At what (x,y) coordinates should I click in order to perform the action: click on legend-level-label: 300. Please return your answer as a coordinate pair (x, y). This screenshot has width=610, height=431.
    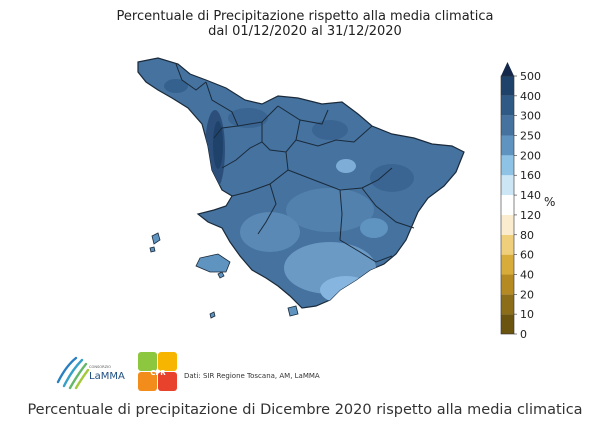
    Looking at the image, I should click on (530, 116).